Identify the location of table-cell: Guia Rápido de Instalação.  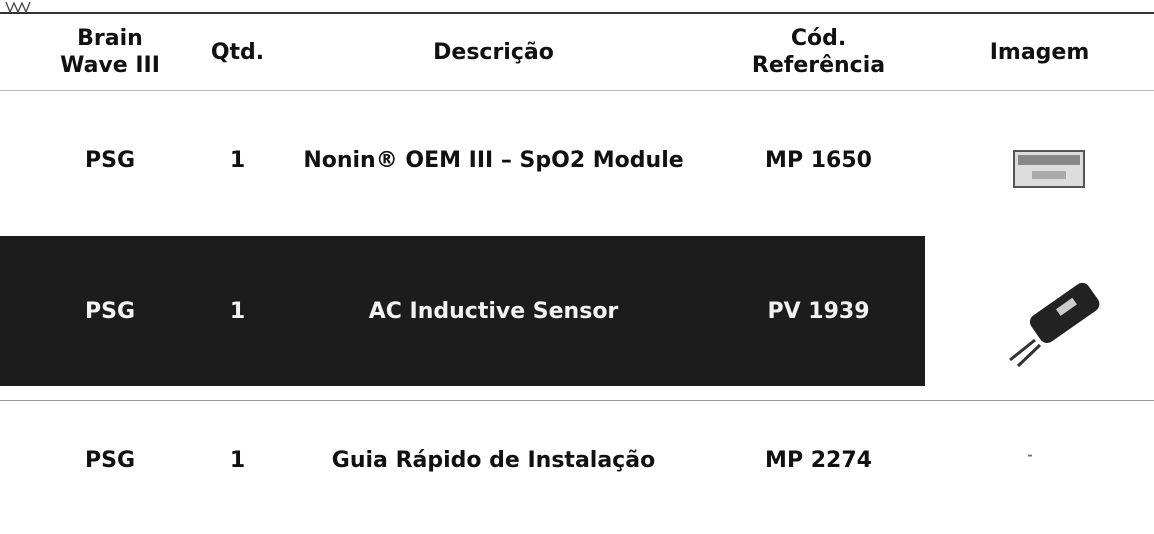
(493, 460).